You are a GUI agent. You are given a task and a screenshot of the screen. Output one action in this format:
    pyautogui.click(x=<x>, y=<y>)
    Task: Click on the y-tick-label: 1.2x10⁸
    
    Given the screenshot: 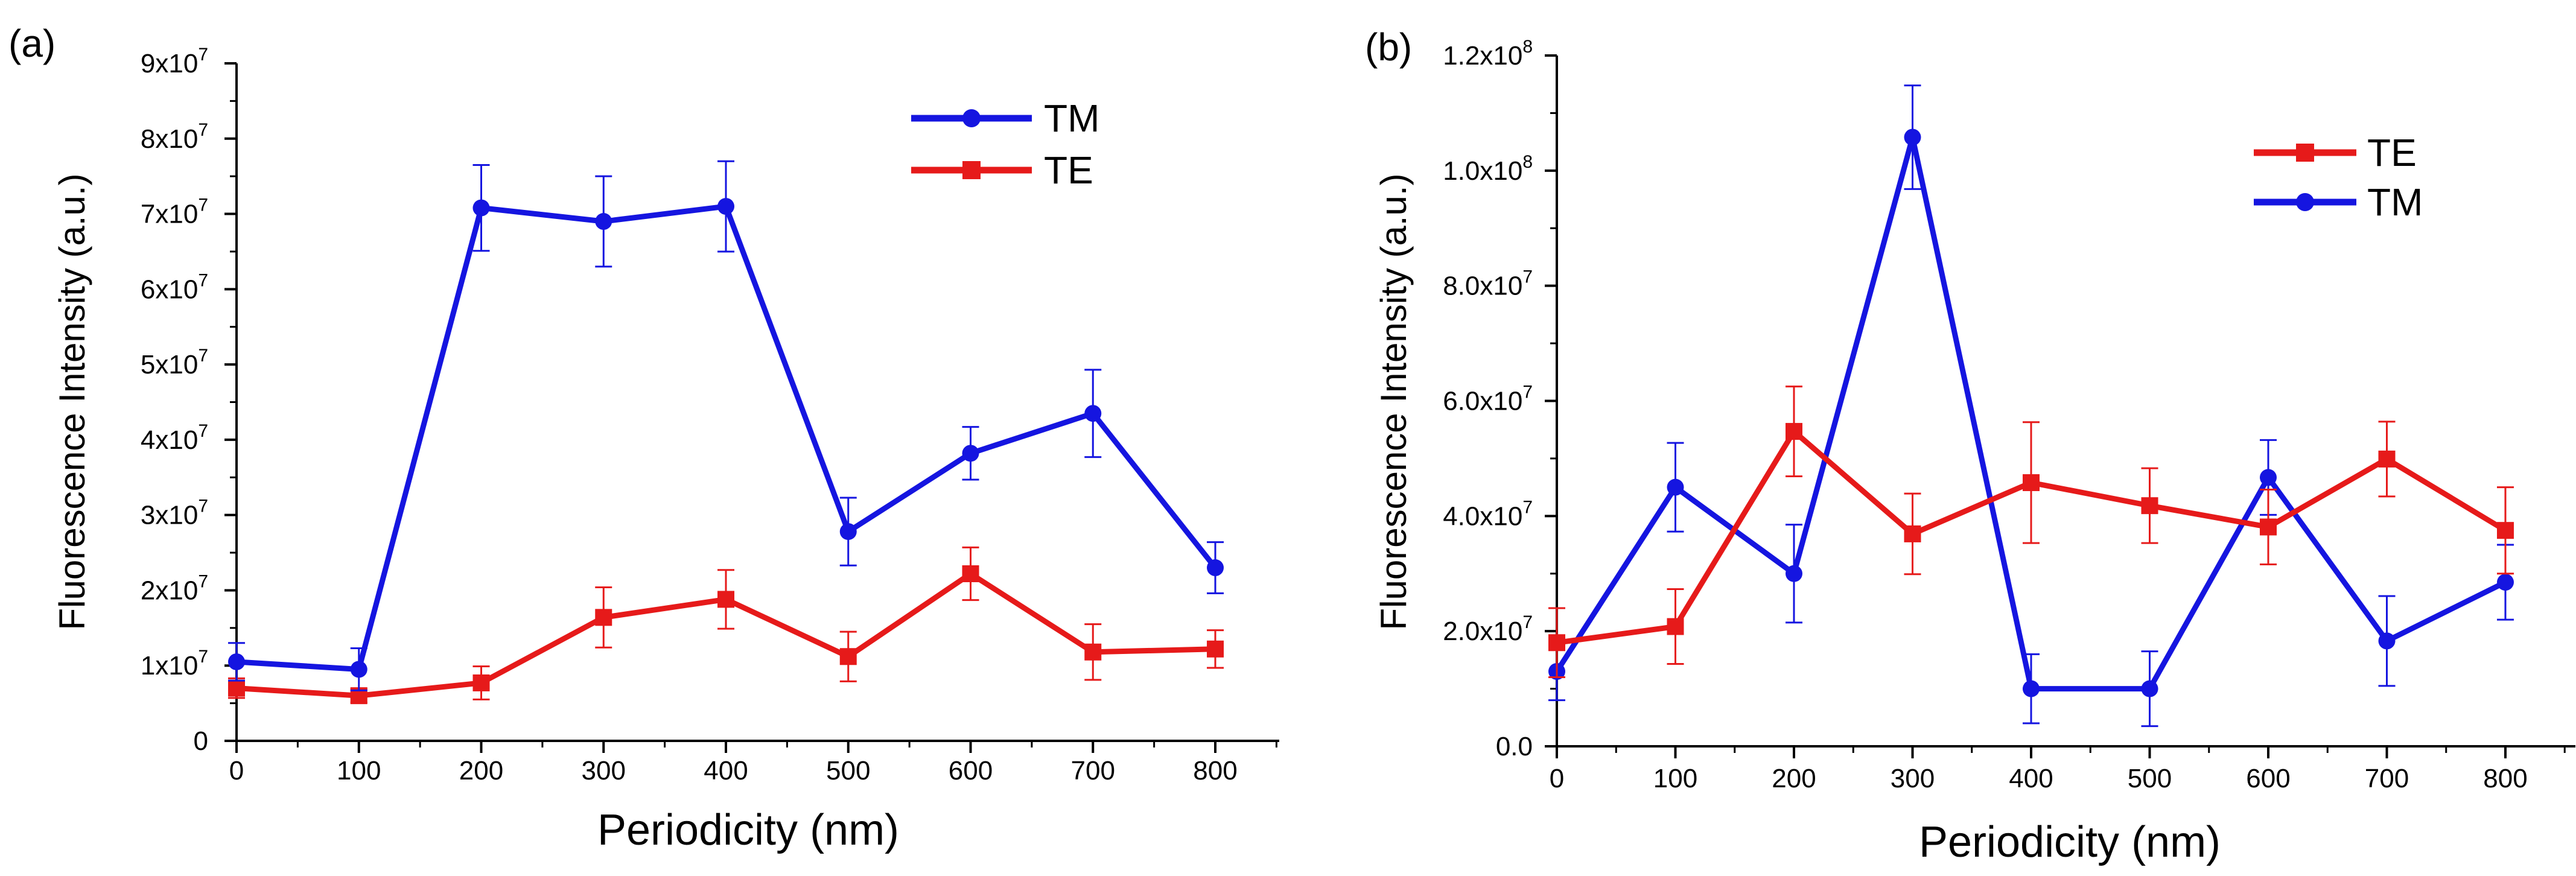 What is the action you would take?
    pyautogui.click(x=1488, y=54)
    